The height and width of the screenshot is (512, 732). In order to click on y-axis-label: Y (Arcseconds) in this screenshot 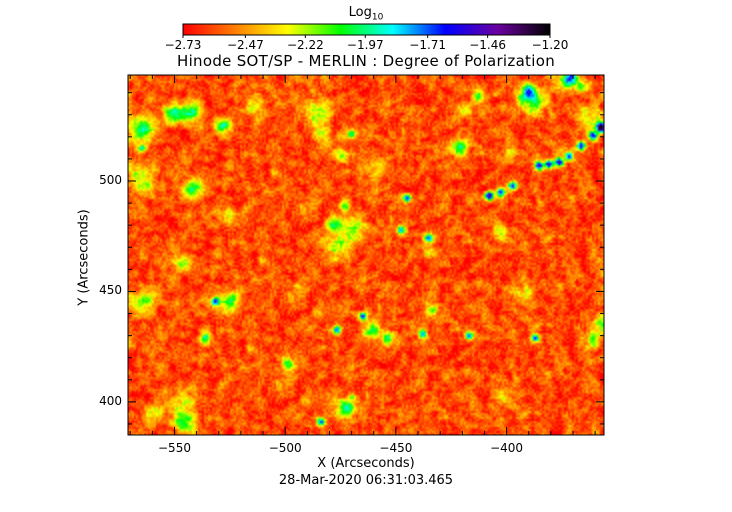, I will do `click(84, 257)`.